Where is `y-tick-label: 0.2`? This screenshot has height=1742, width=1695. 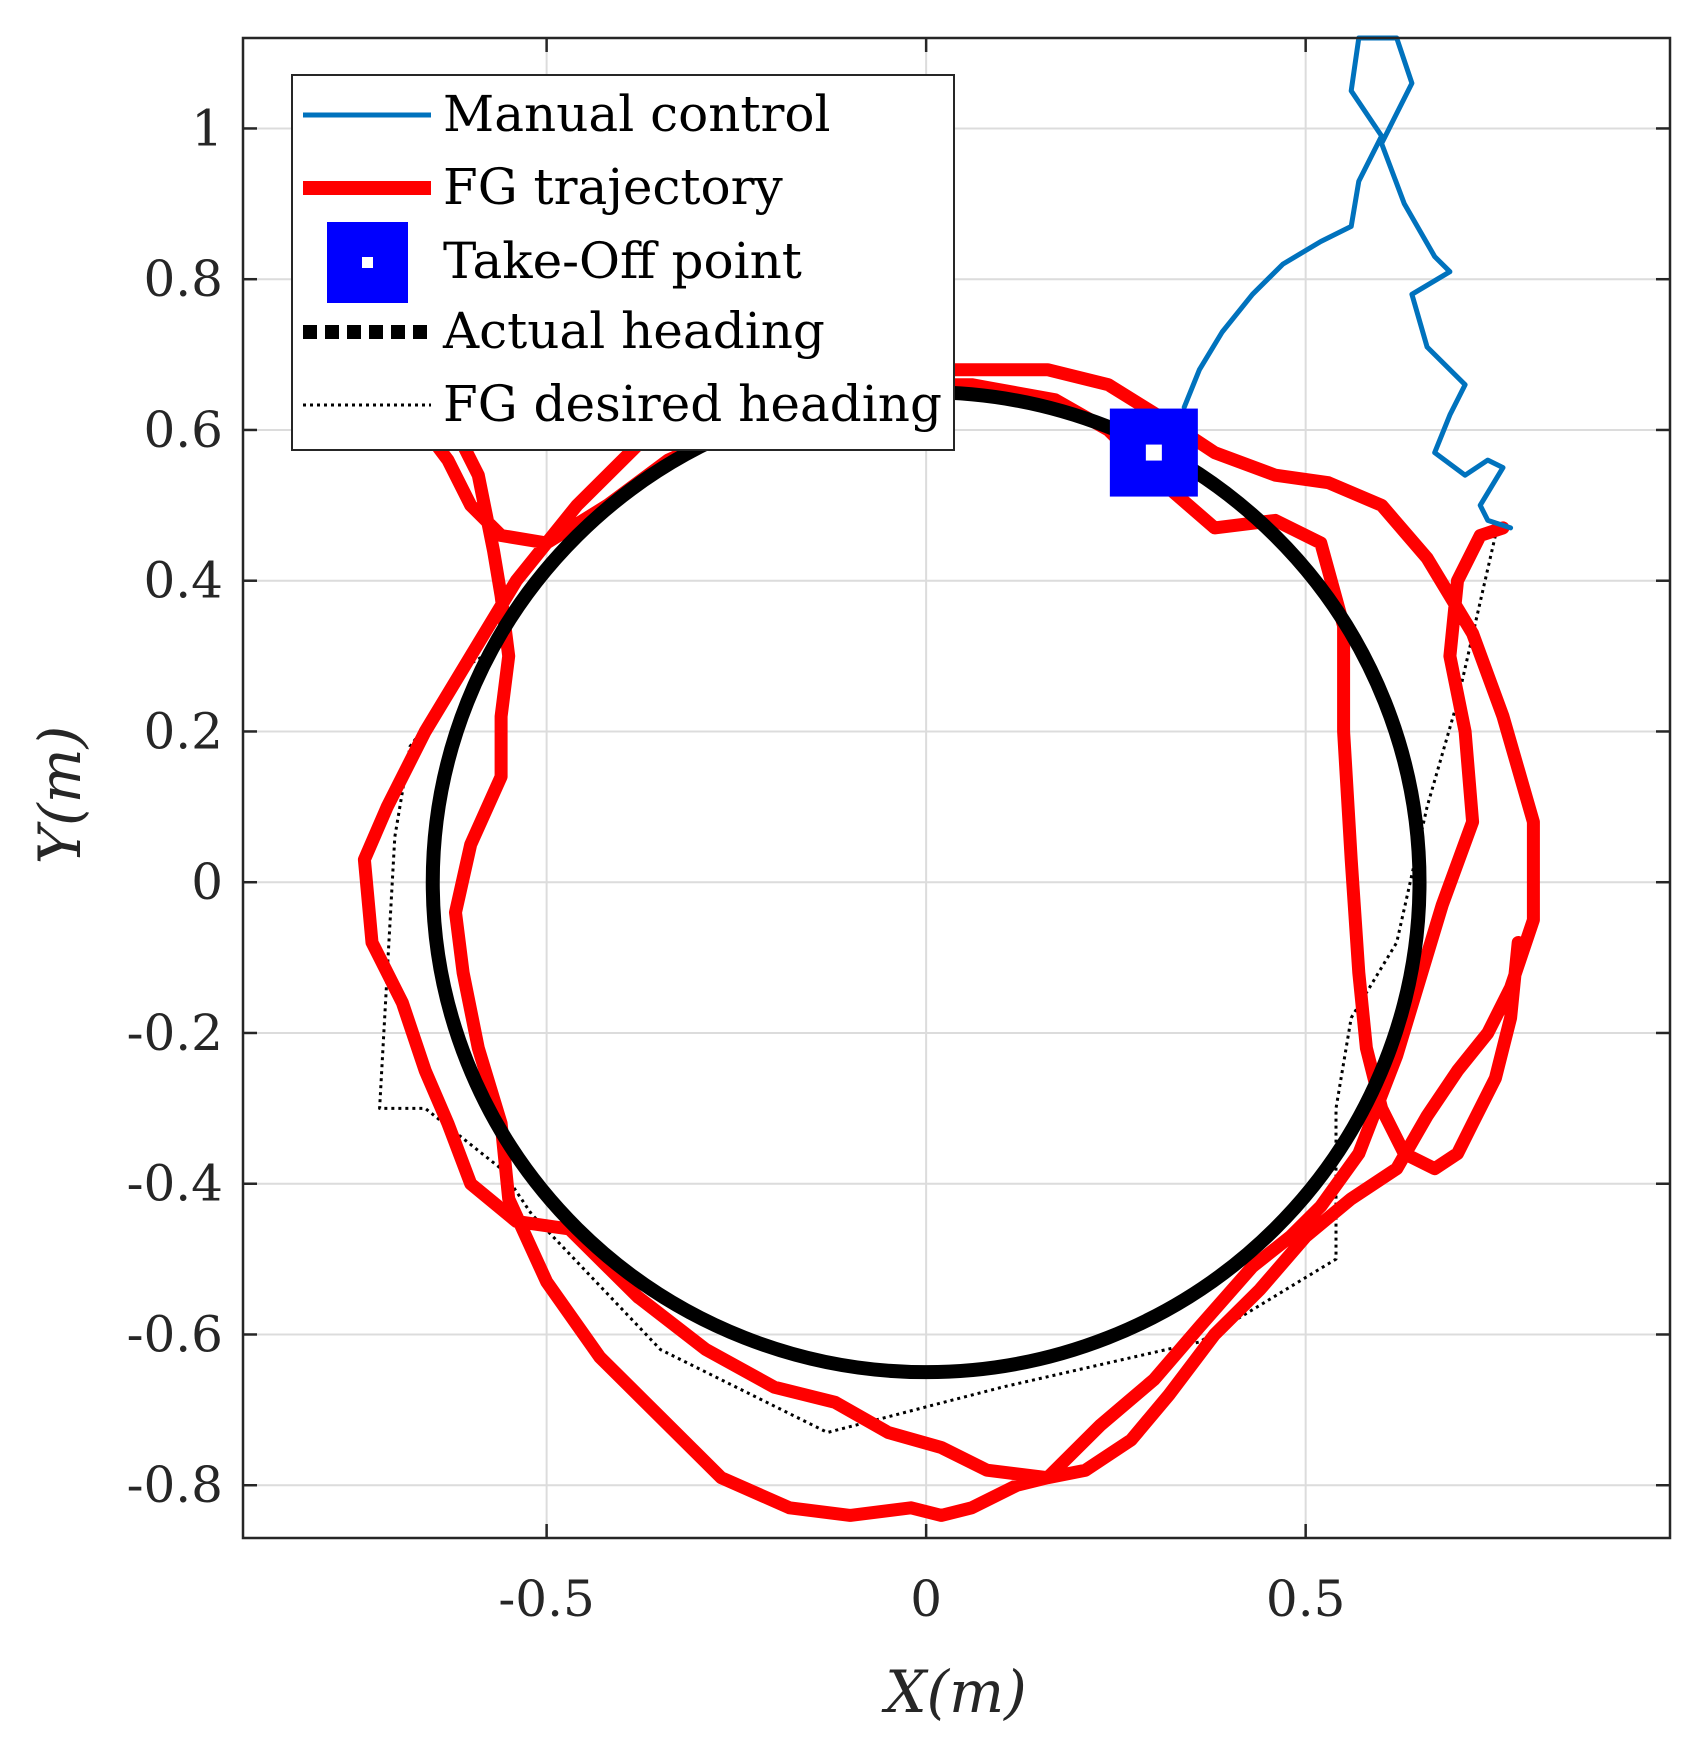
y-tick-label: 0.2 is located at coordinates (183, 731).